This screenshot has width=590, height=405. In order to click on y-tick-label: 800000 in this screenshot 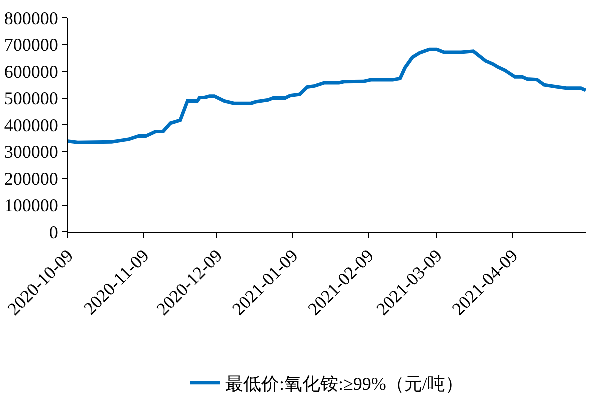, I will do `click(31, 18)`.